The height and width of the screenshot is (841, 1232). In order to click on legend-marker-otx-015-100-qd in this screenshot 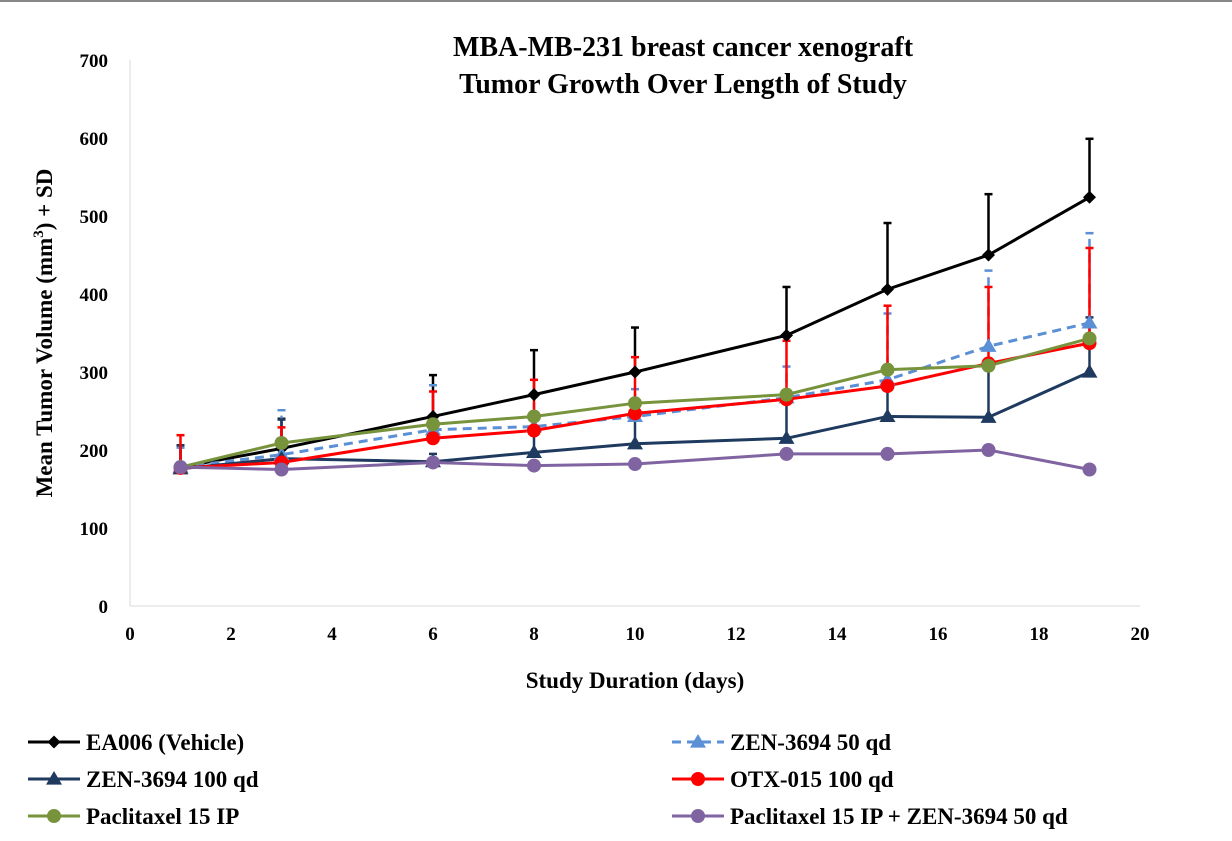, I will do `click(698, 779)`.